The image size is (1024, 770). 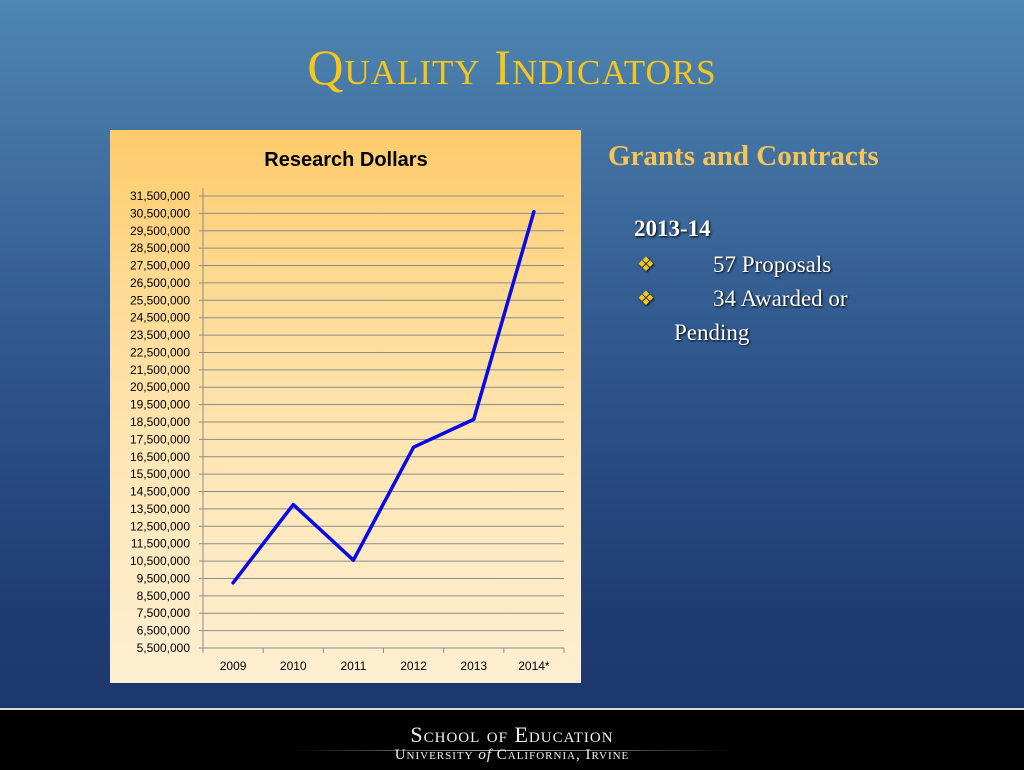 What do you see at coordinates (160, 561) in the screenshot?
I see `y-tick-label: 10,500,000` at bounding box center [160, 561].